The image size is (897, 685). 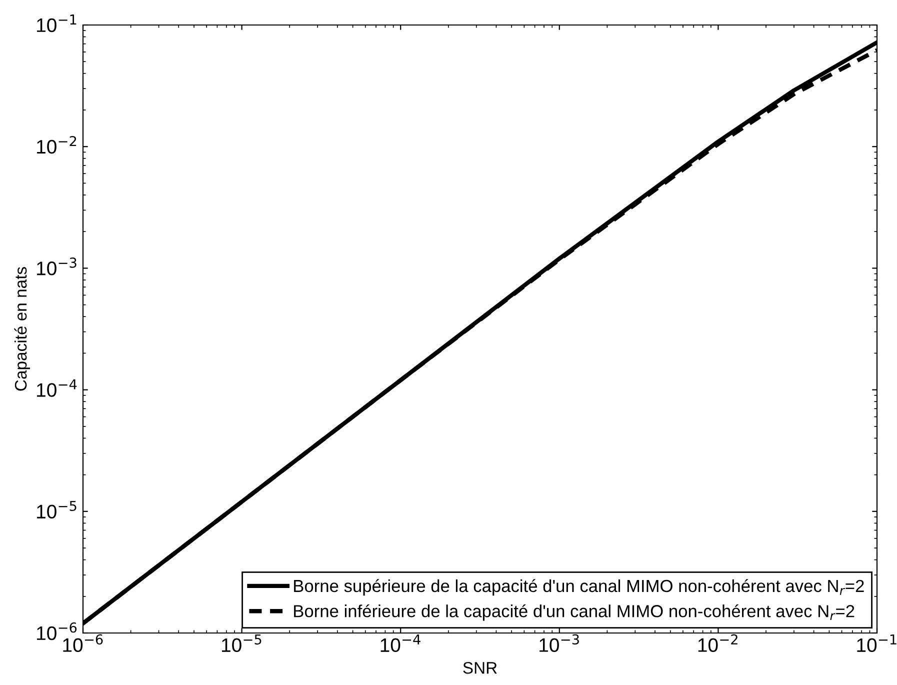 I want to click on legend-label: Borne supérieure de la capacité d'un canal MIMO non-cohérent avec N$_{r}$=2, so click(x=579, y=587).